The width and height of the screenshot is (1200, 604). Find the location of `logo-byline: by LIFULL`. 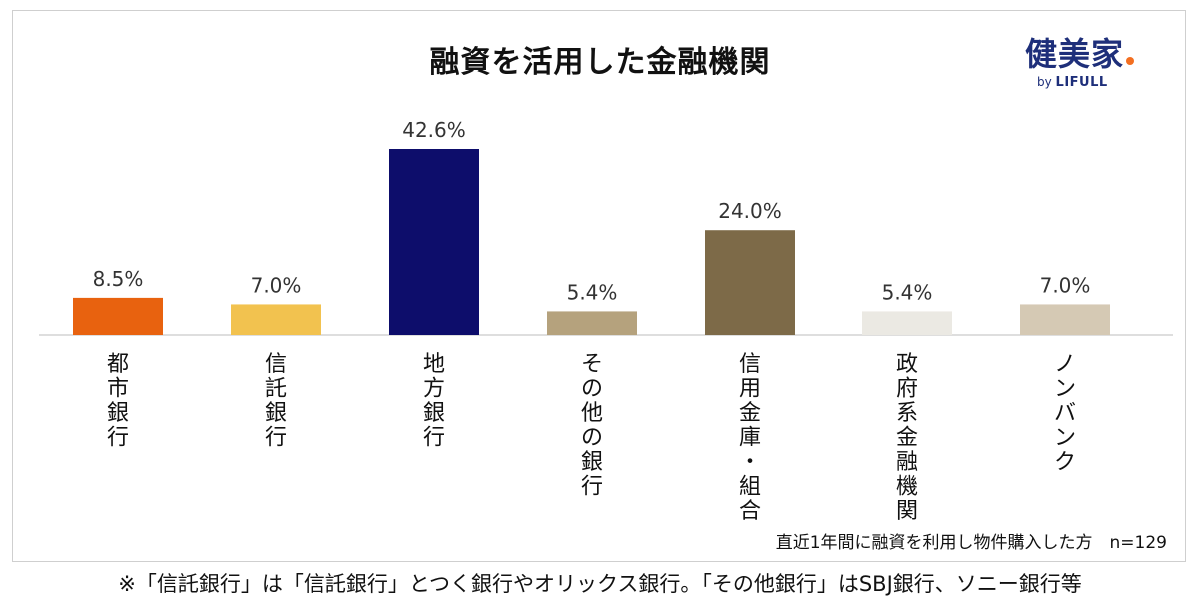

logo-byline: by LIFULL is located at coordinates (1072, 82).